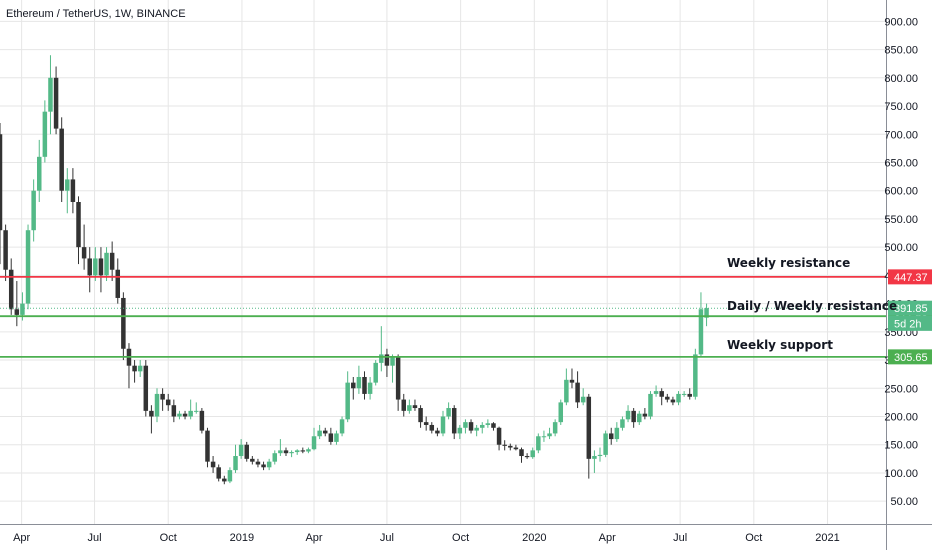 This screenshot has height=550, width=932. I want to click on countdown-label: 5d 2h, so click(908, 324).